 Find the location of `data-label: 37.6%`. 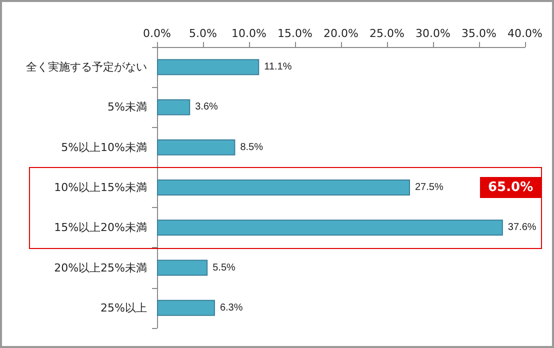

data-label: 37.6% is located at coordinates (522, 228).